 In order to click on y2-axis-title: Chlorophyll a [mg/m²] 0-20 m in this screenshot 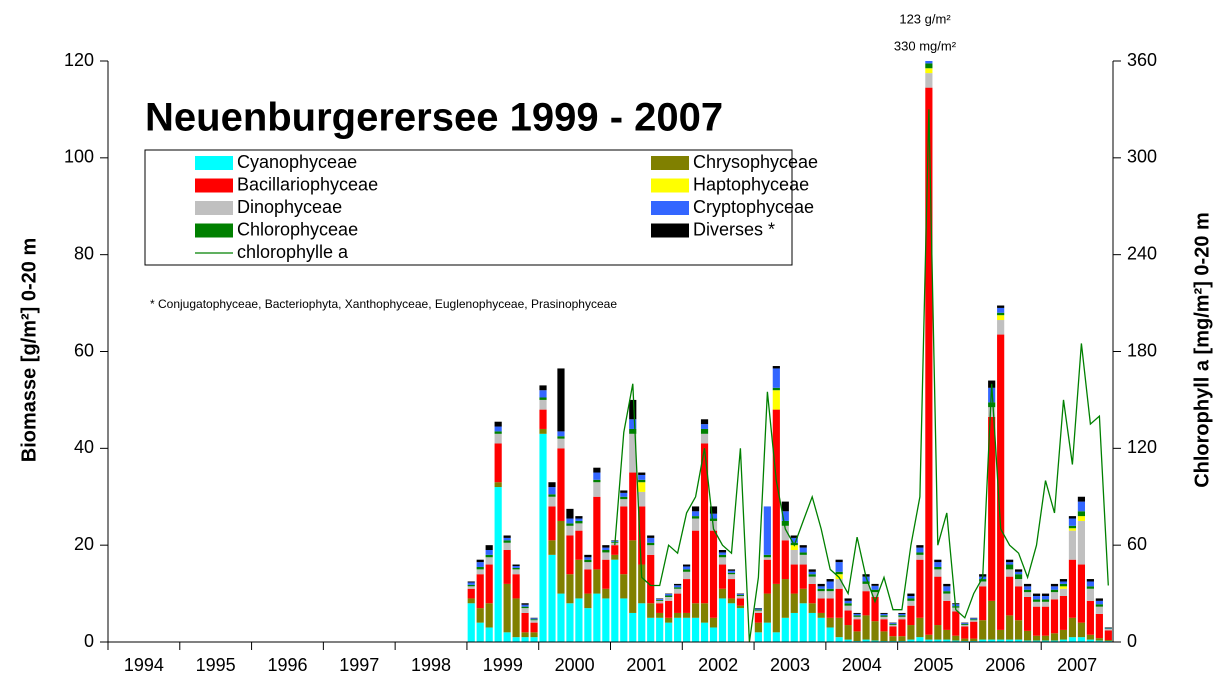, I will do `click(1202, 350)`.